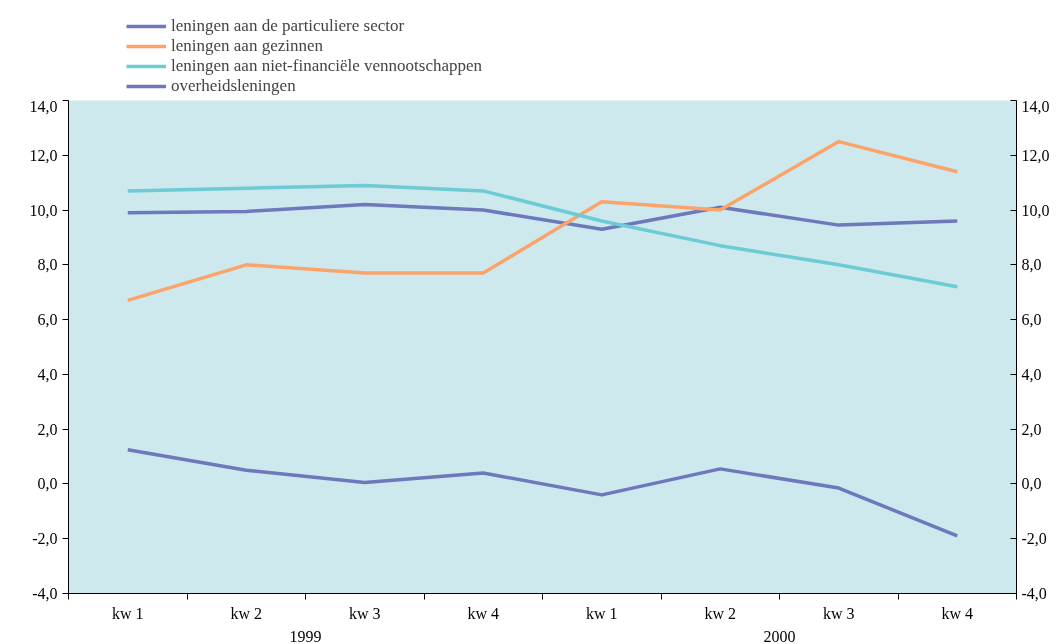  I want to click on y2-tick-label: 8,0, so click(1031, 265).